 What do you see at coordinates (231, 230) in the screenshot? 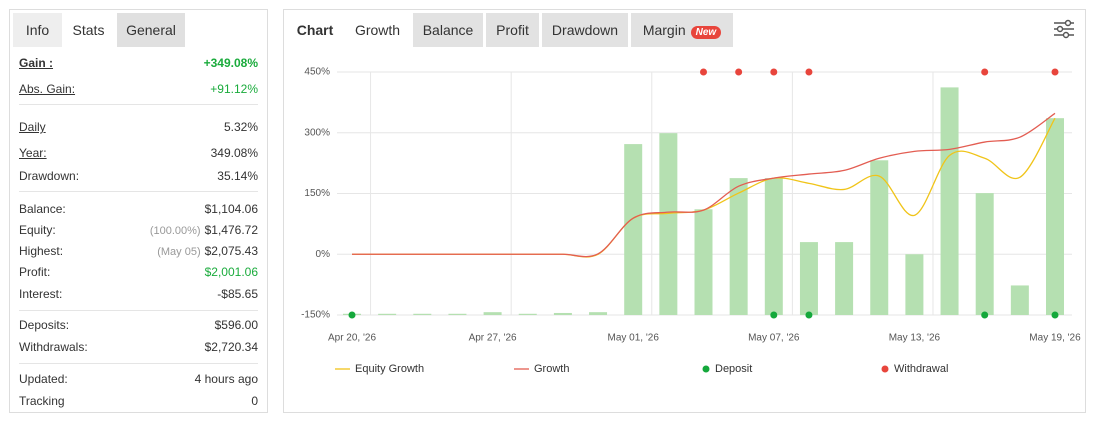
I see `stat-value-text: $1,476.72` at bounding box center [231, 230].